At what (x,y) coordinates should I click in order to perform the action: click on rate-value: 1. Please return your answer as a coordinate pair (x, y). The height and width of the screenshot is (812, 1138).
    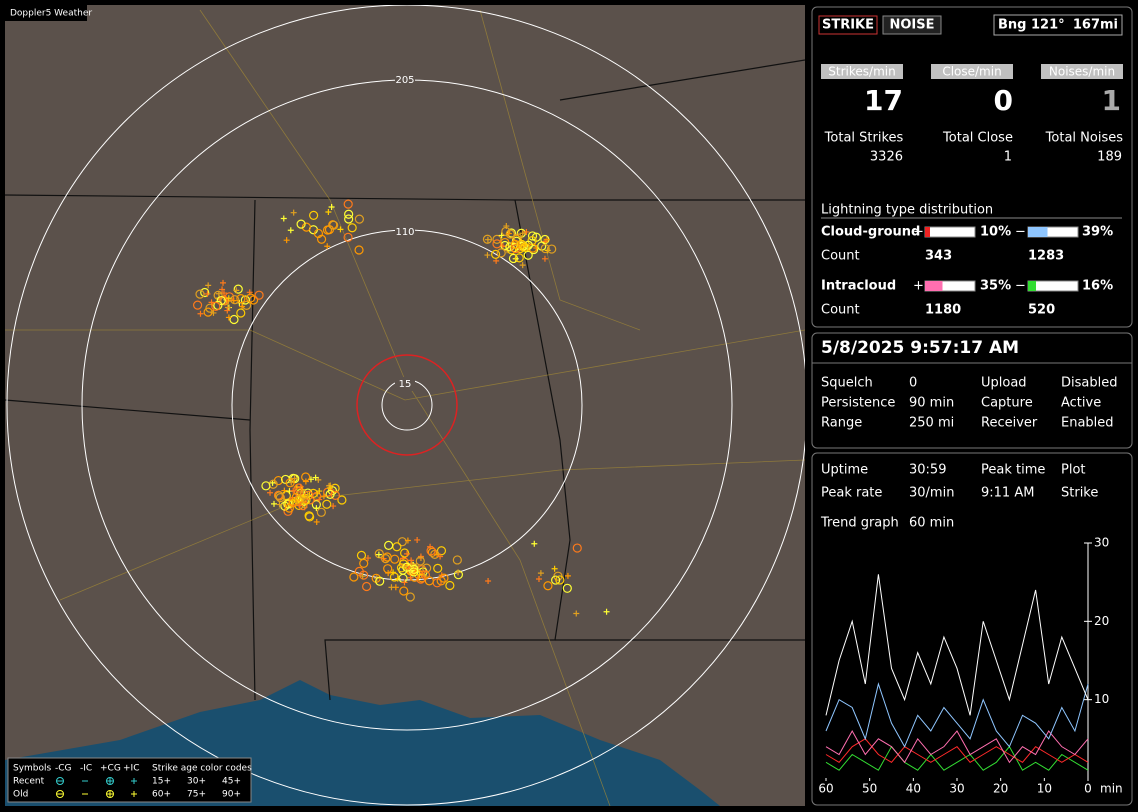
    Looking at the image, I should click on (1111, 100).